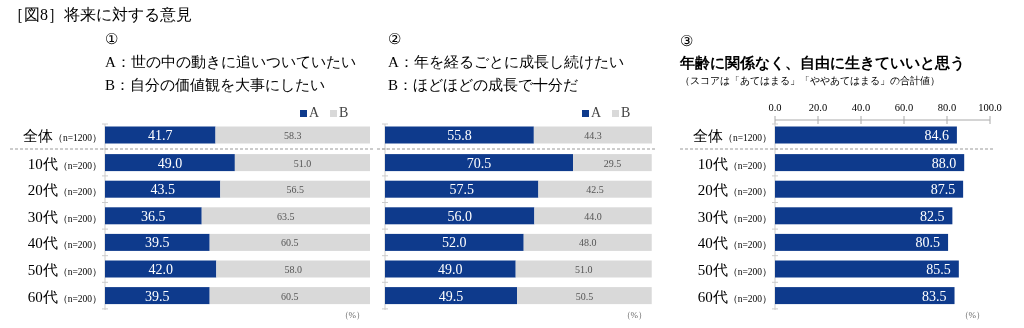 The height and width of the screenshot is (328, 1024). I want to click on data-label: 42.0, so click(160, 269).